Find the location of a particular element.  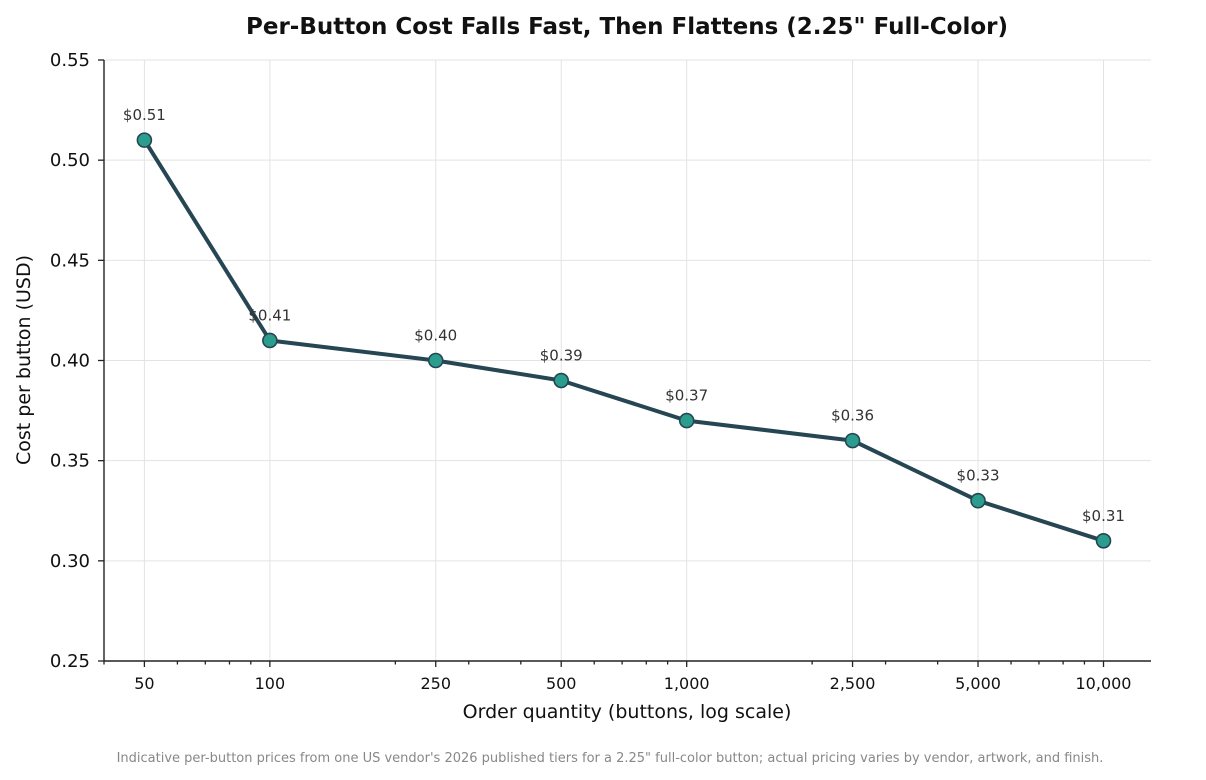

x-axis-ticks: 50 100 250 500 1,000 2,500 5,000 10,000 is located at coordinates (632, 677).